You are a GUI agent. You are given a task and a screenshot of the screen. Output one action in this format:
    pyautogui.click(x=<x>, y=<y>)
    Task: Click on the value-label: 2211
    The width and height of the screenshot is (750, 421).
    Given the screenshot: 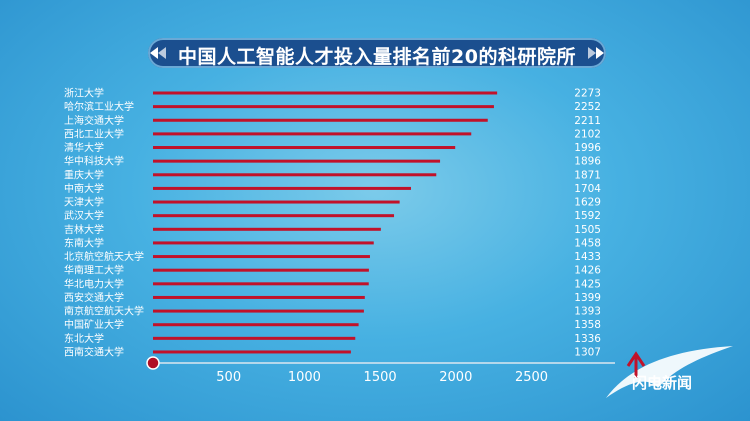 What is the action you would take?
    pyautogui.click(x=587, y=121)
    